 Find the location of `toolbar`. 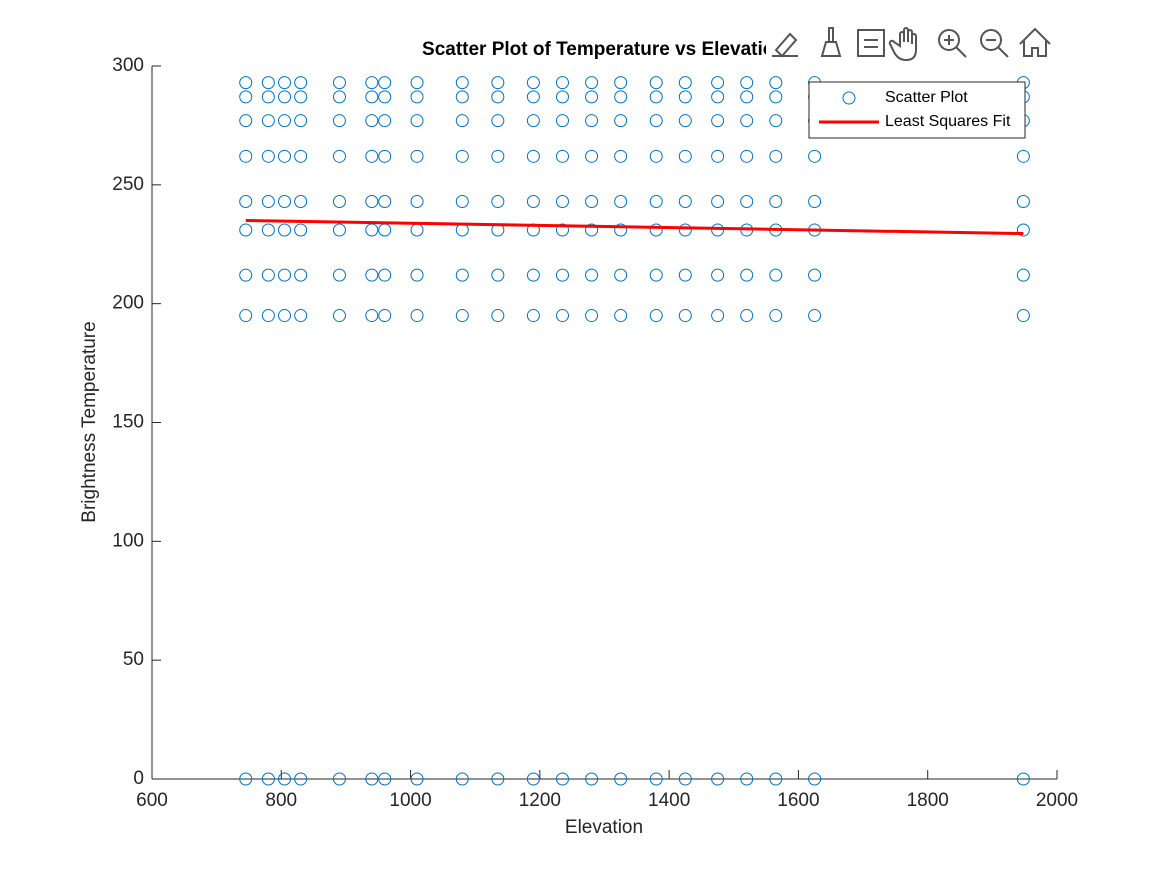

toolbar is located at coordinates (911, 44).